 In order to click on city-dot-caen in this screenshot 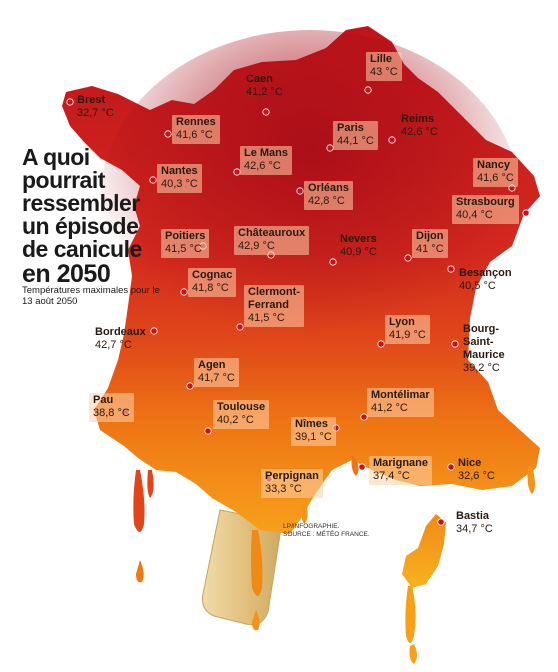, I will do `click(266, 112)`.